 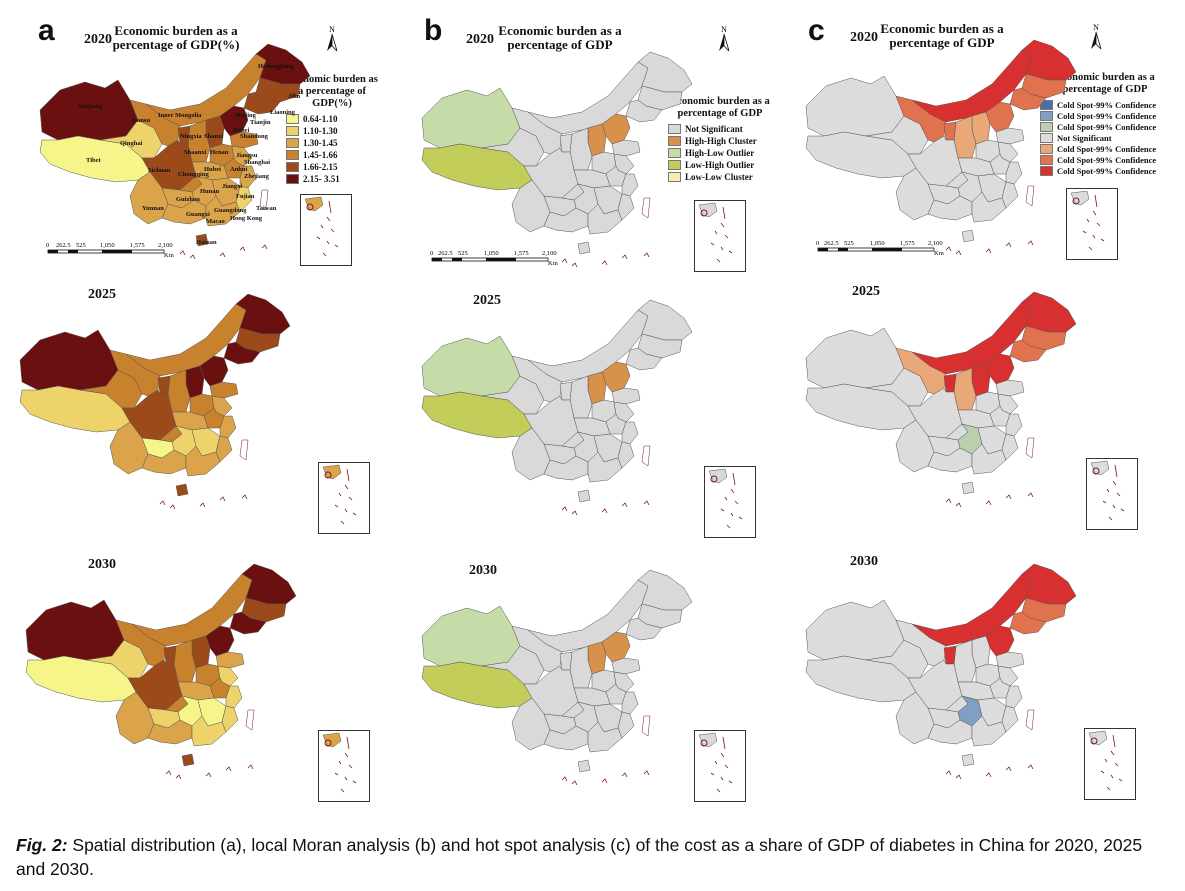 I want to click on province-label: Liaoning, so click(x=283, y=112).